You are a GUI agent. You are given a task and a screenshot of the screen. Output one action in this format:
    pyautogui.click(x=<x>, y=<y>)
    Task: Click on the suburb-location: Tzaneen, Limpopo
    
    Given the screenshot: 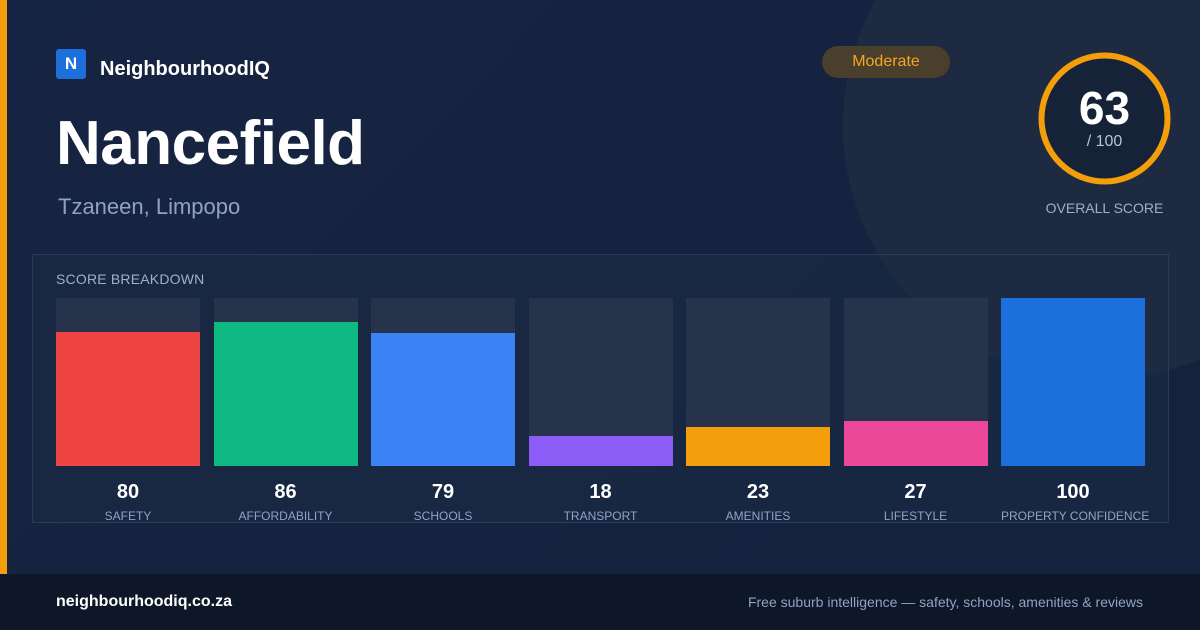 What is the action you would take?
    pyautogui.click(x=149, y=206)
    